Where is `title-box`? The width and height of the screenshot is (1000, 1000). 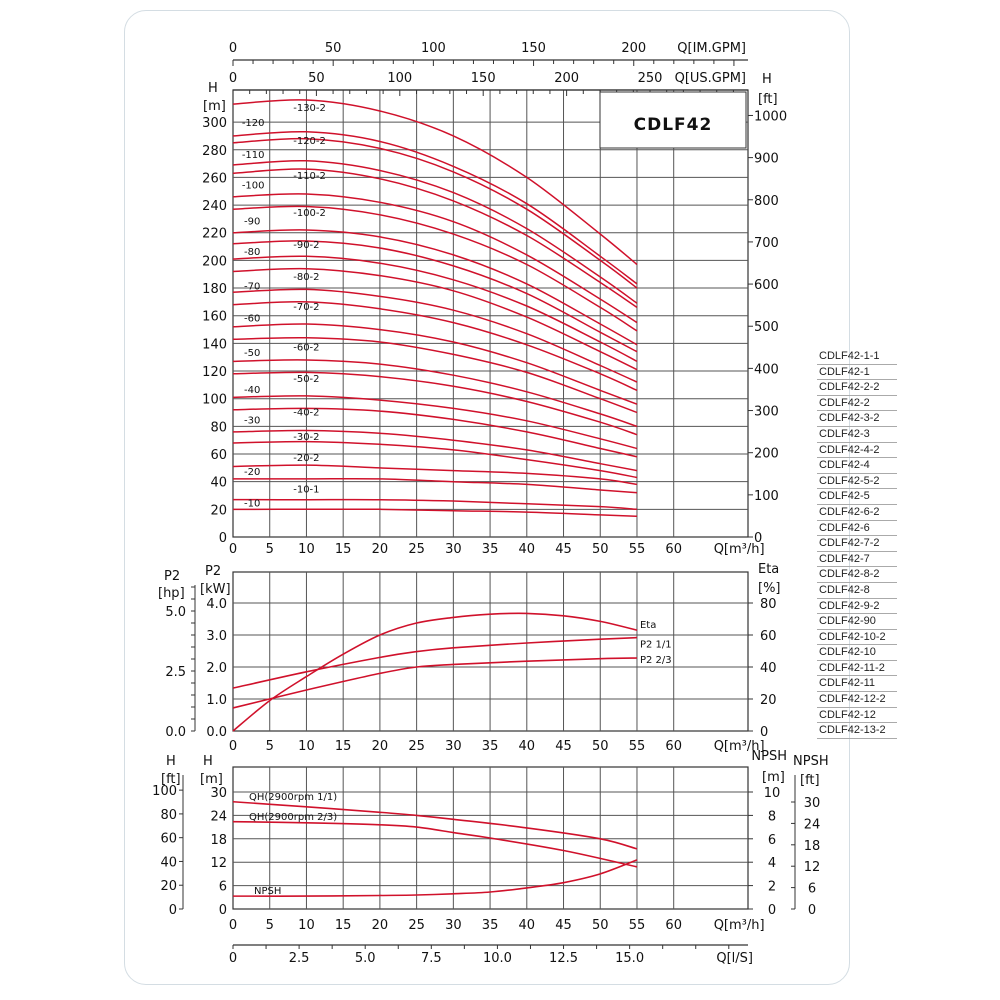 title-box is located at coordinates (673, 120).